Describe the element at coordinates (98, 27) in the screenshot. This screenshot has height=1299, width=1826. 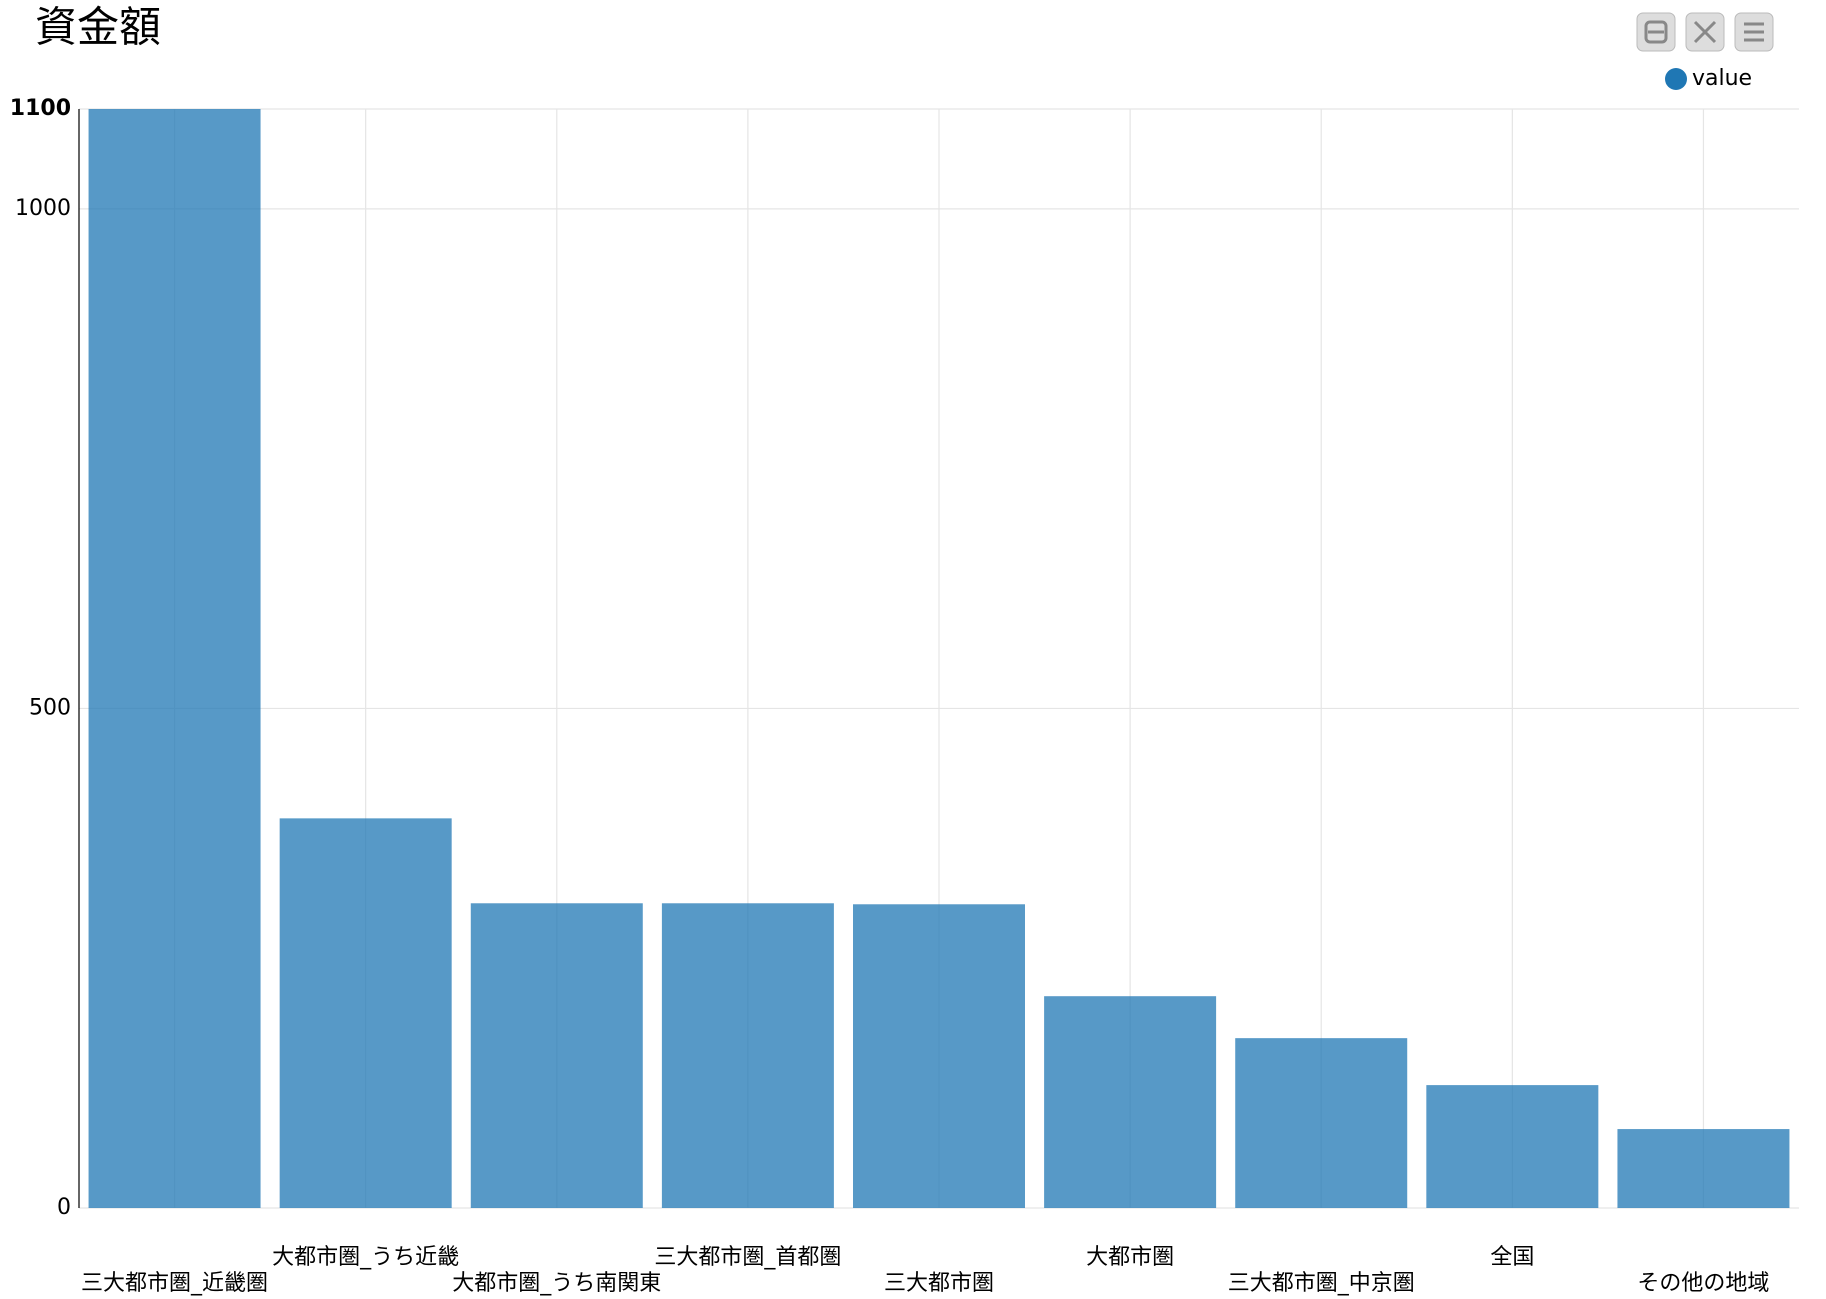
I see `chart-title: 資金額` at that location.